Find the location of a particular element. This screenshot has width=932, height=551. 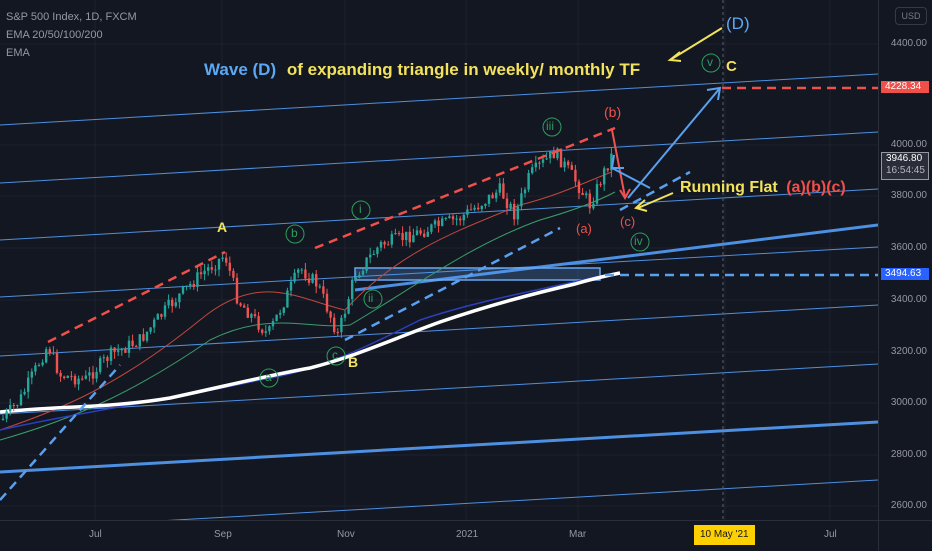

time-tick: Jul is located at coordinates (95, 534).